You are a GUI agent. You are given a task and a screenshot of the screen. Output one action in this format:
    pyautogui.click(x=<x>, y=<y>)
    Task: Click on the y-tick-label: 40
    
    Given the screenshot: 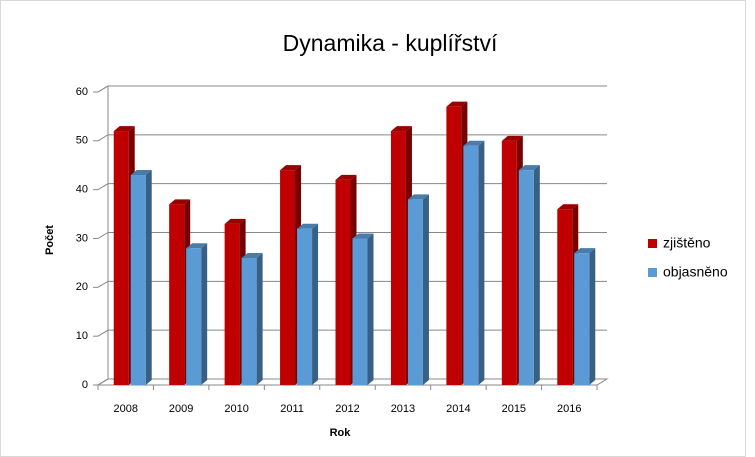 What is the action you would take?
    pyautogui.click(x=82, y=190)
    